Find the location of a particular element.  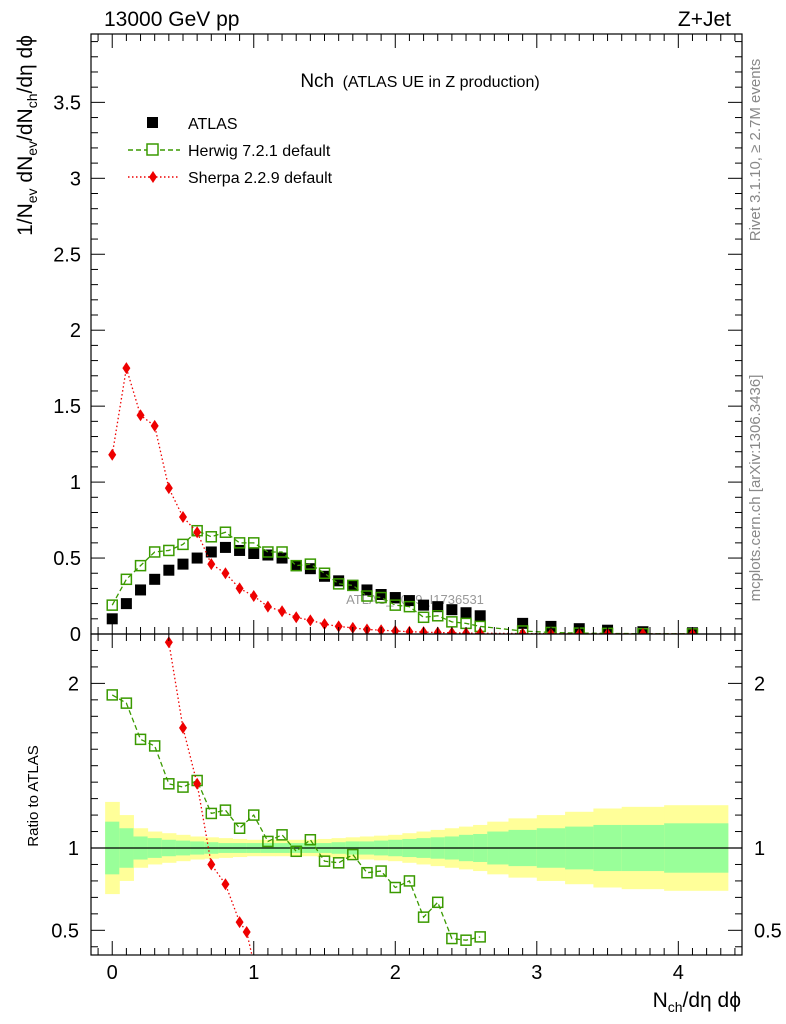

x-tick-label: 0 is located at coordinates (112, 973).